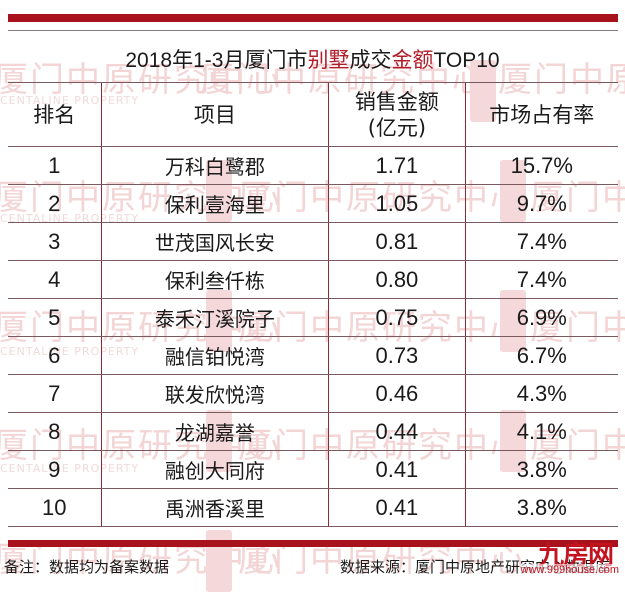 This screenshot has width=625, height=592. I want to click on title-part-1: 2018年1-3月厦门市, so click(216, 60).